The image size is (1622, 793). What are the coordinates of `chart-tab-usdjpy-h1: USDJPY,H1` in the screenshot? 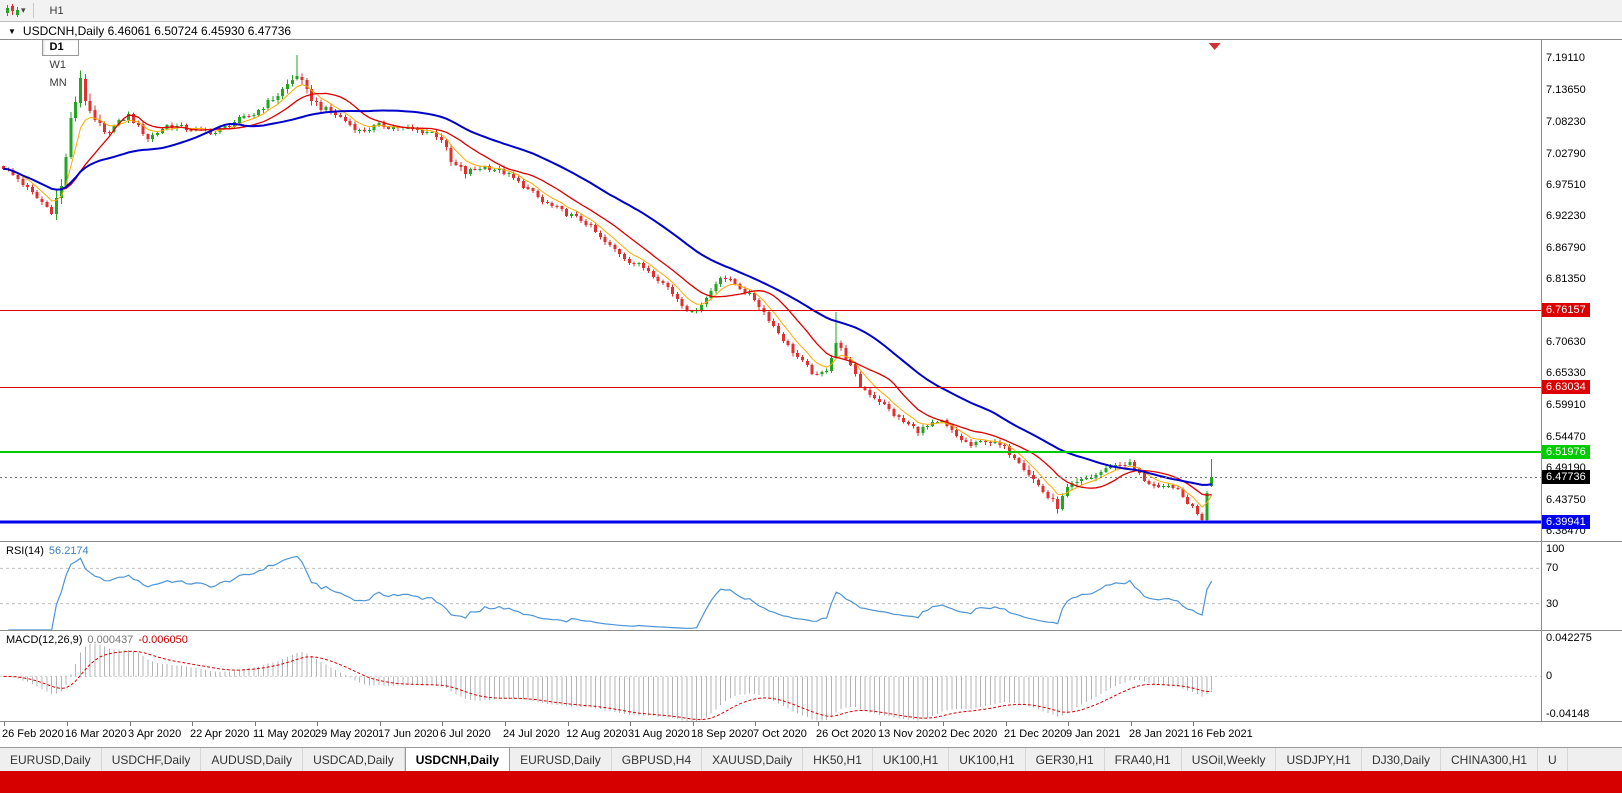 It's located at (1319, 759).